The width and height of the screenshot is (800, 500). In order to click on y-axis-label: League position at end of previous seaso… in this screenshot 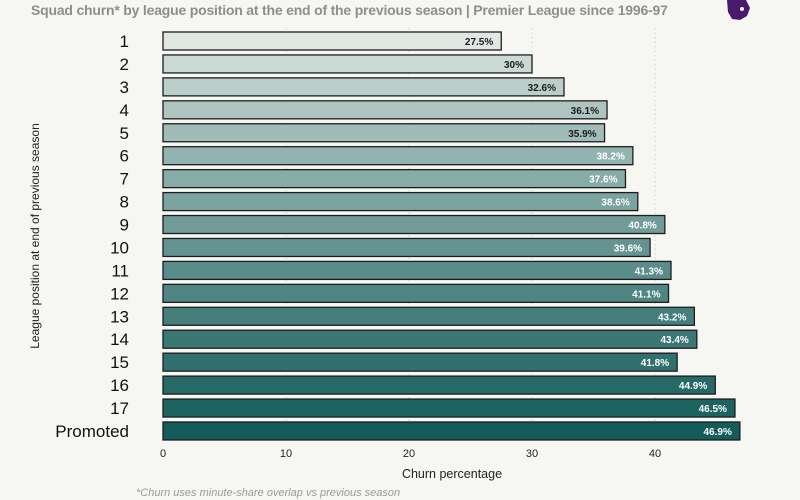, I will do `click(35, 236)`.